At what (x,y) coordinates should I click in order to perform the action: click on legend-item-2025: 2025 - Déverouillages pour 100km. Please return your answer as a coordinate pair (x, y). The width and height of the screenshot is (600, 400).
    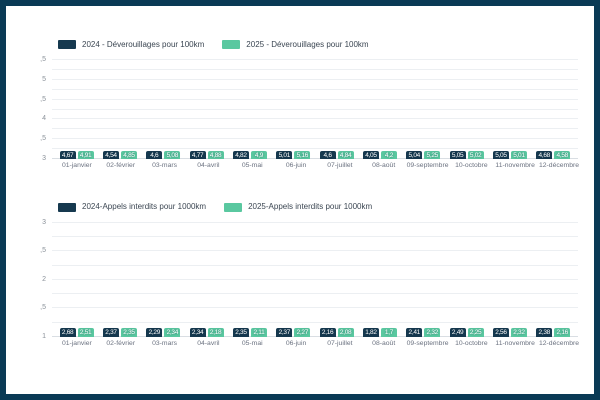
    Looking at the image, I should click on (295, 44).